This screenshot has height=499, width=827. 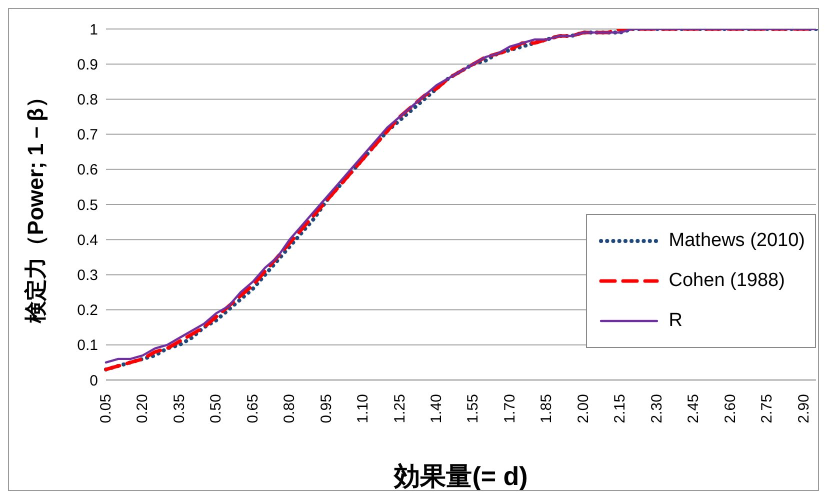 What do you see at coordinates (803, 409) in the screenshot?
I see `x-tick-label: 2.90` at bounding box center [803, 409].